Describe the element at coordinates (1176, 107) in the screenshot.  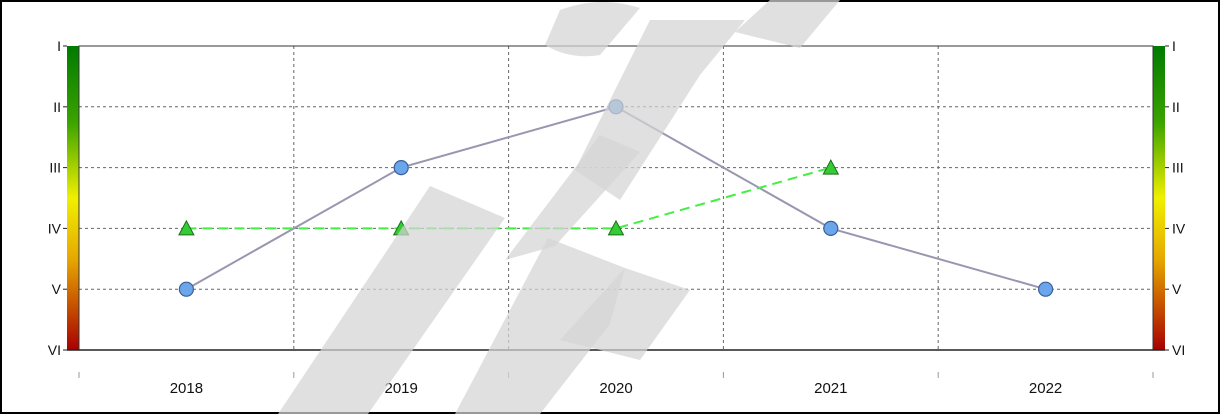
I see `y-tick-label-right: II` at that location.